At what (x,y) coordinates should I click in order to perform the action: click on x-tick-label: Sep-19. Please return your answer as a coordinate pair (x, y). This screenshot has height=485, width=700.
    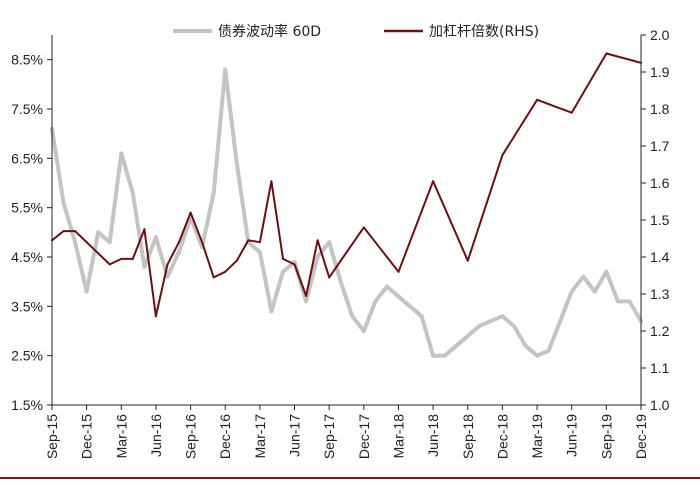
    Looking at the image, I should click on (606, 436).